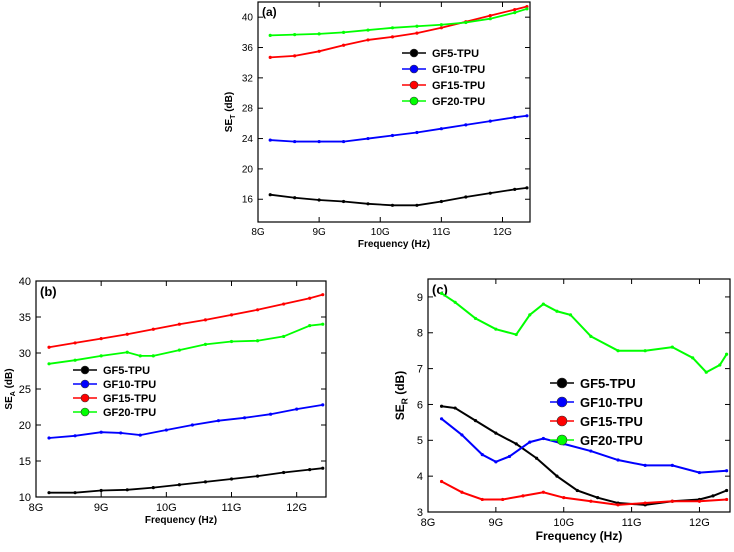  What do you see at coordinates (405, 401) in the screenshot?
I see `y-axis-label-subscript: R` at bounding box center [405, 401].